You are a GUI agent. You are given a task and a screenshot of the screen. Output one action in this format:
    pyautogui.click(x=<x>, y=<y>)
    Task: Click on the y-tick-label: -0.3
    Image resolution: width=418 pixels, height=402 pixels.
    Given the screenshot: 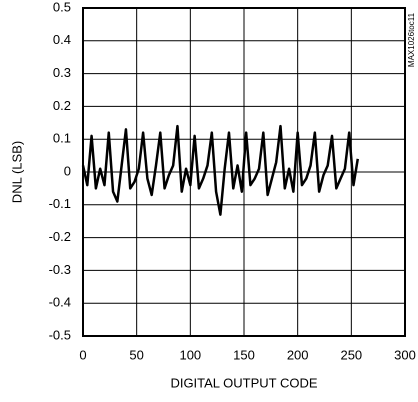 What is the action you would take?
    pyautogui.click(x=60, y=269)
    